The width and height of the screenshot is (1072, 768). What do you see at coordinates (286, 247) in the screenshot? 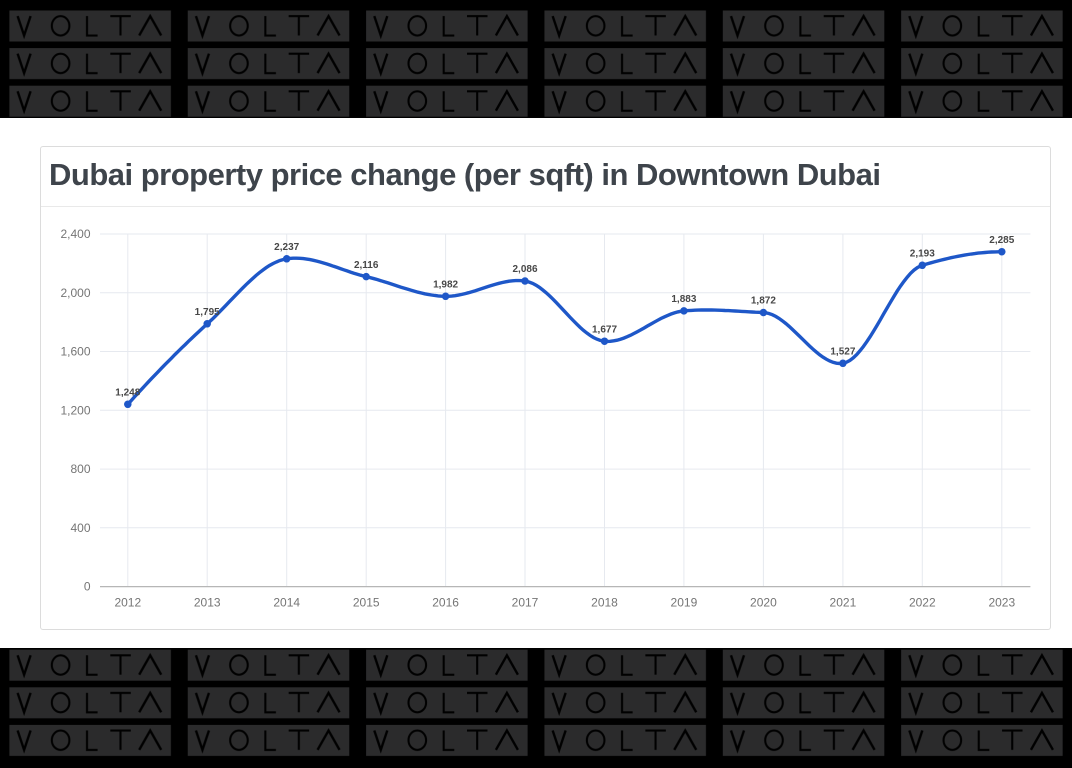
I see `svg-text: 2,237` at bounding box center [286, 247].